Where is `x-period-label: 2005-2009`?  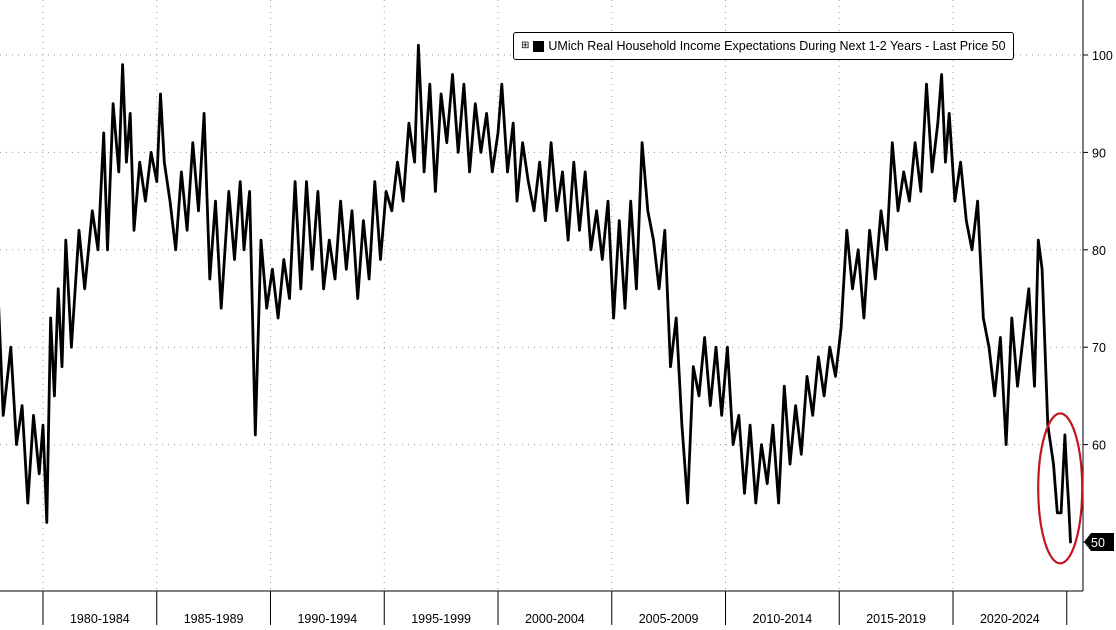
x-period-label: 2005-2009 is located at coordinates (669, 618).